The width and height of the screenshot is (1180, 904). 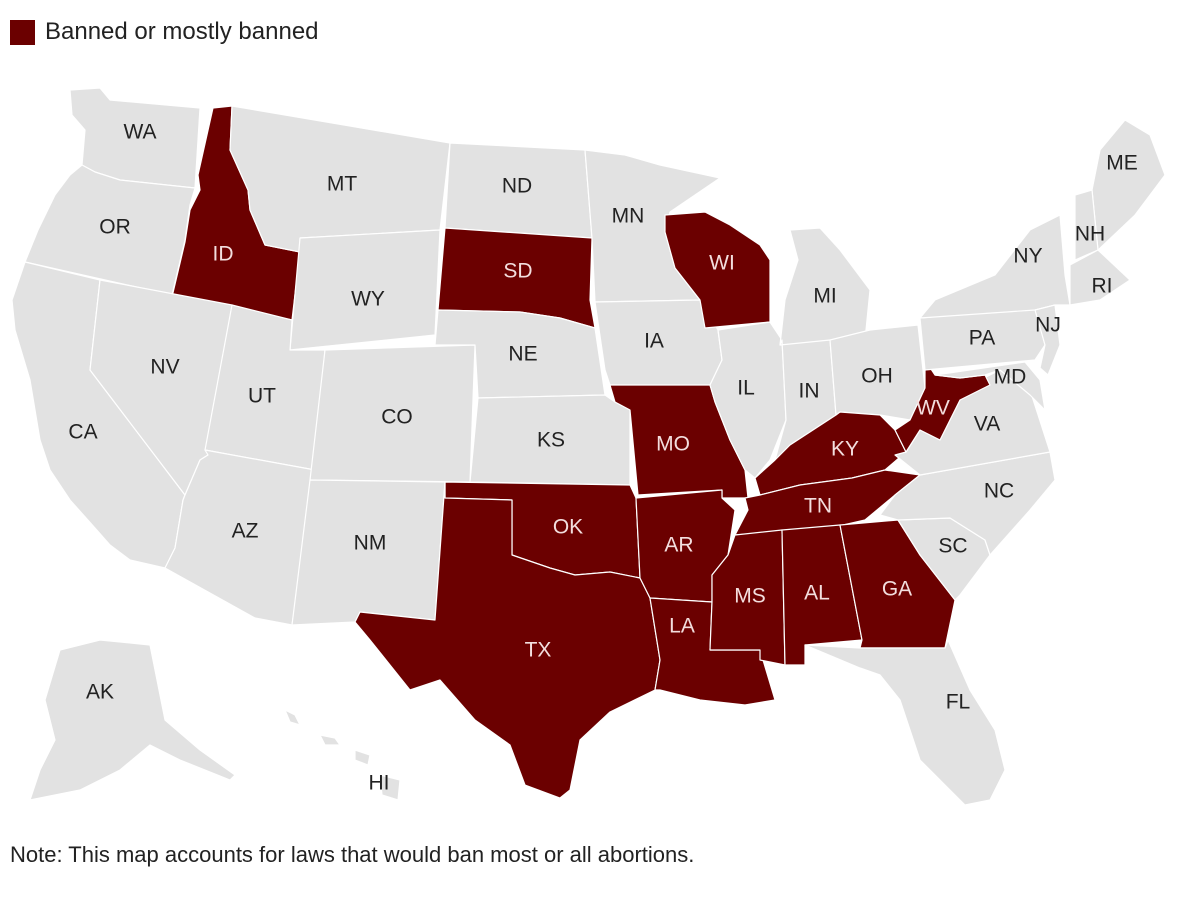 I want to click on state-shape-mt, so click(x=340, y=179).